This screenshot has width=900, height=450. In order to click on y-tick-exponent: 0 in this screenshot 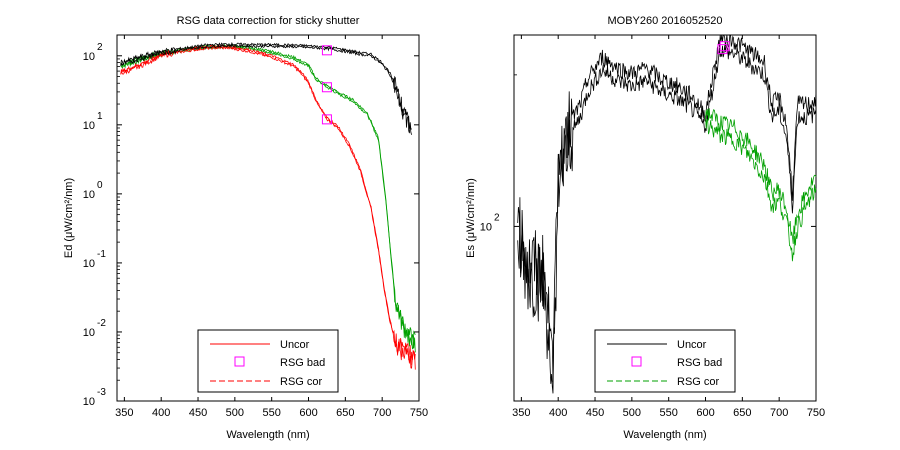, I will do `click(100, 185)`.